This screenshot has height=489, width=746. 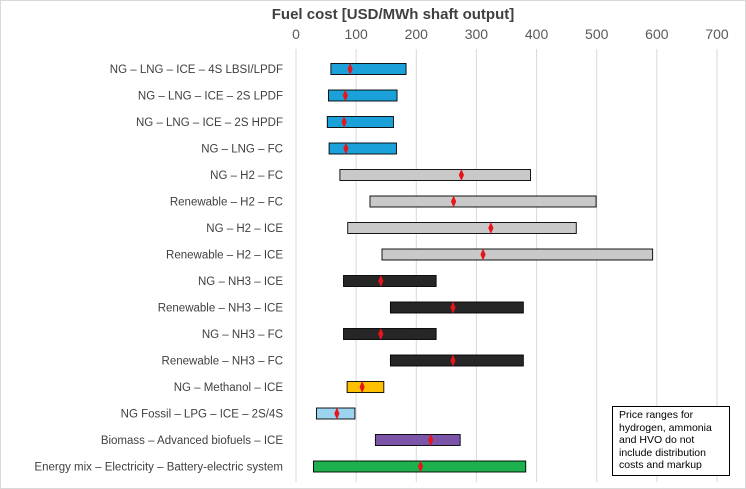 What do you see at coordinates (209, 123) in the screenshot?
I see `category-label: NG – LNG – ICE – 2S HPDF` at bounding box center [209, 123].